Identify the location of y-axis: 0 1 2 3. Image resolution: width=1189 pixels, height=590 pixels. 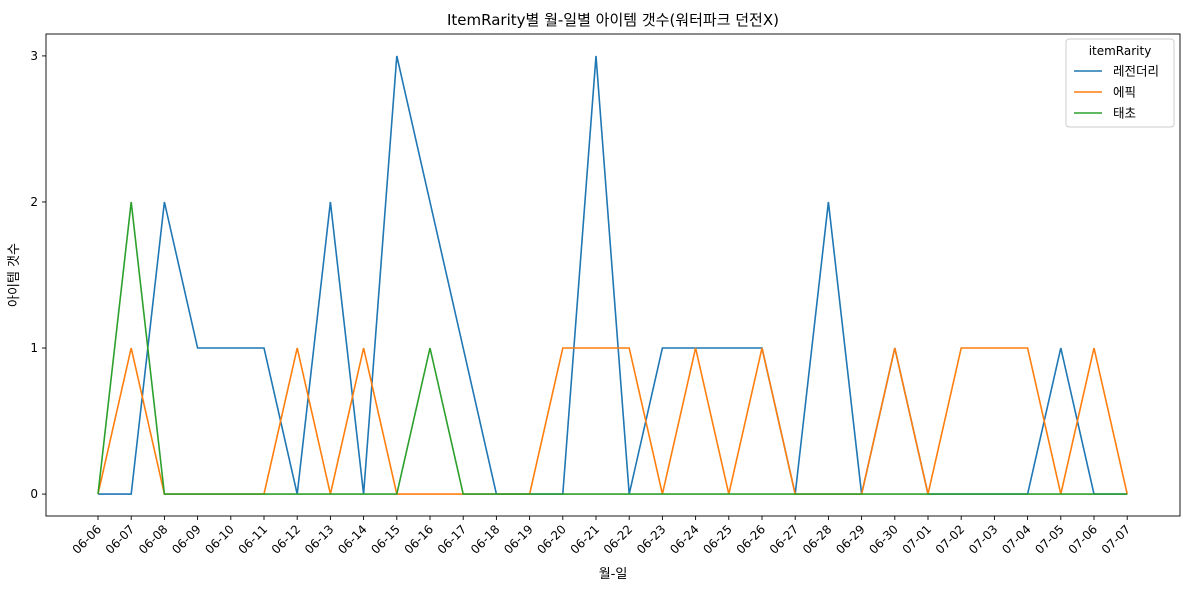
(38, 275).